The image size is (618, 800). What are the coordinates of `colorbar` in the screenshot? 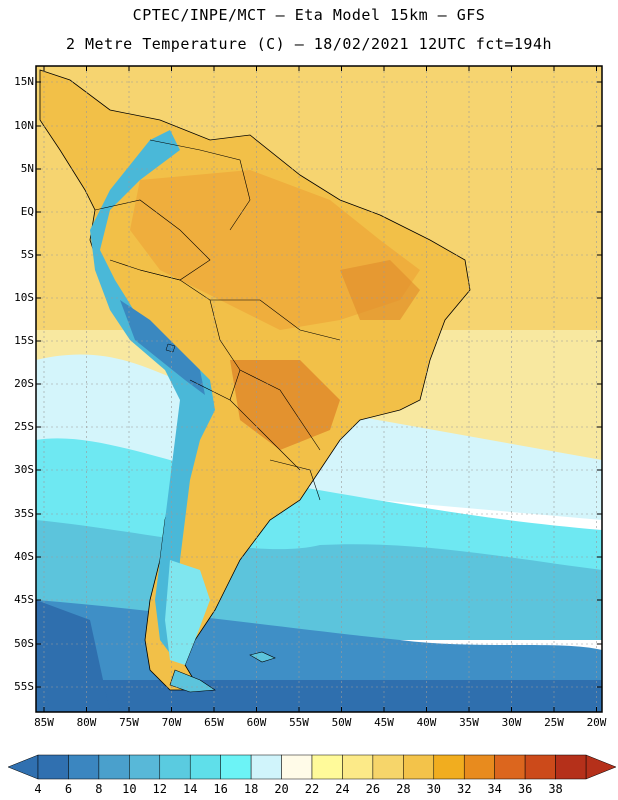 It's located at (312, 767).